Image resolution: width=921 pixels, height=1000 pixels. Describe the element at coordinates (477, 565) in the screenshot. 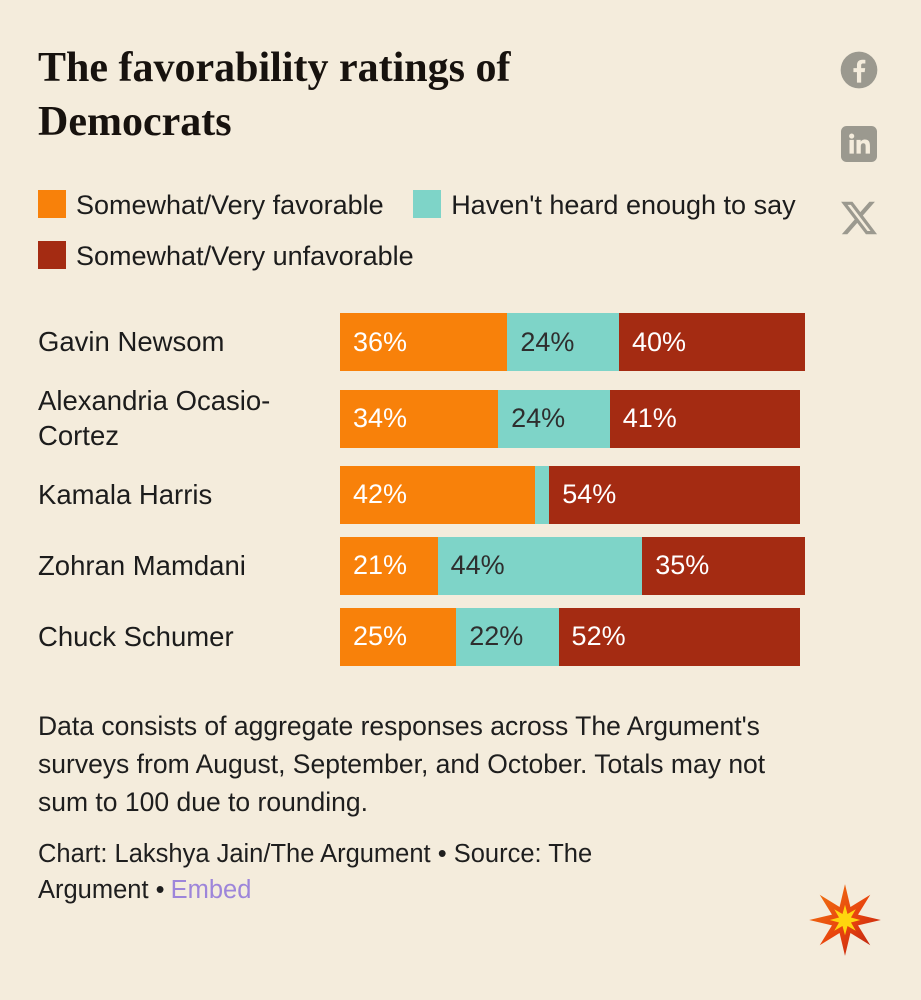

I see `bar-value-label: 44%` at that location.